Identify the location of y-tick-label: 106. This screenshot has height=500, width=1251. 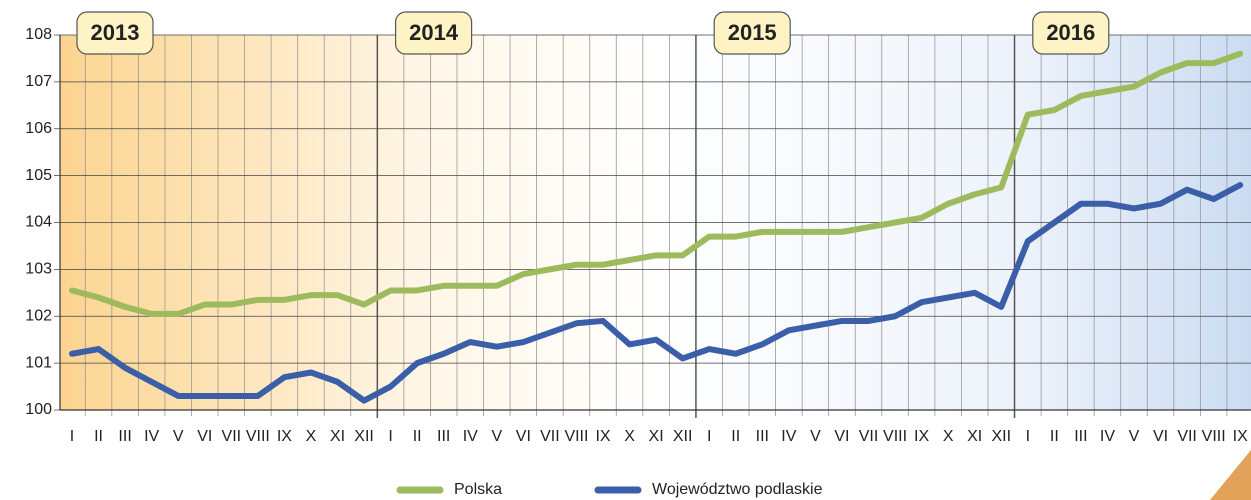
(38, 128).